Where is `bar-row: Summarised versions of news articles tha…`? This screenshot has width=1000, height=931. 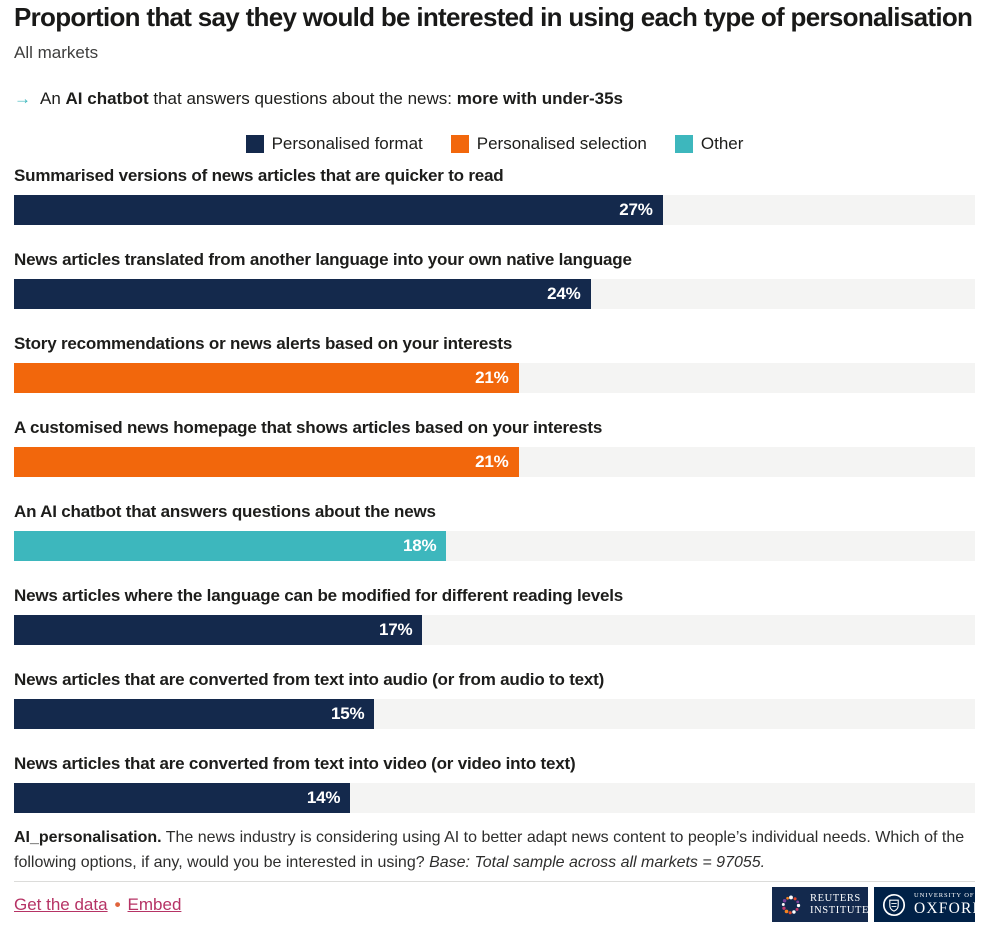
bar-row: Summarised versions of news articles tha… is located at coordinates (494, 195).